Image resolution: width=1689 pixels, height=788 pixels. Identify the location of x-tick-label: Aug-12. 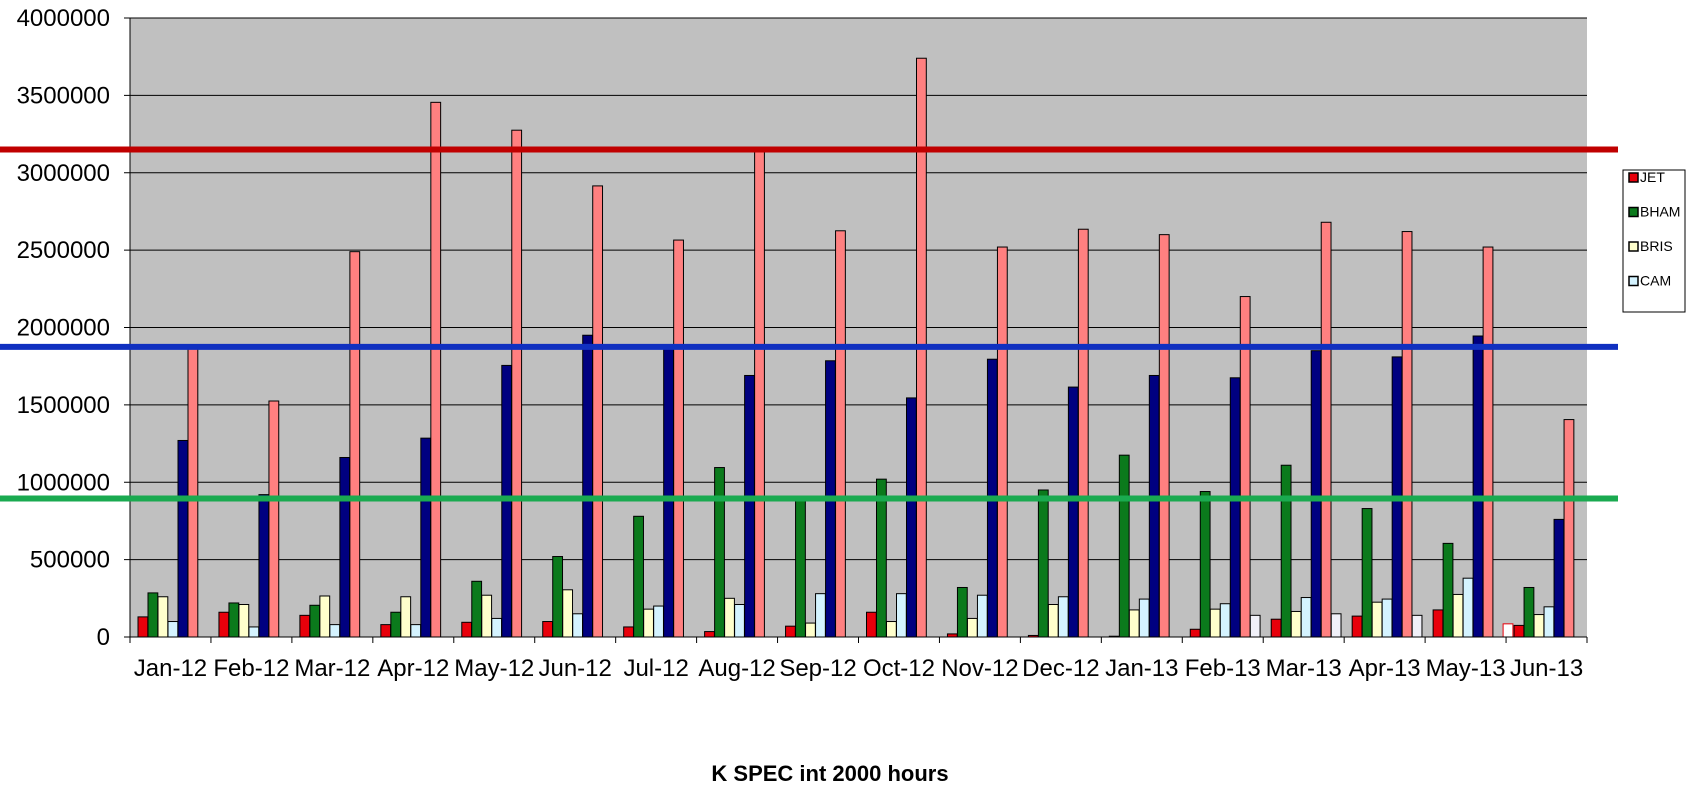
(736, 668).